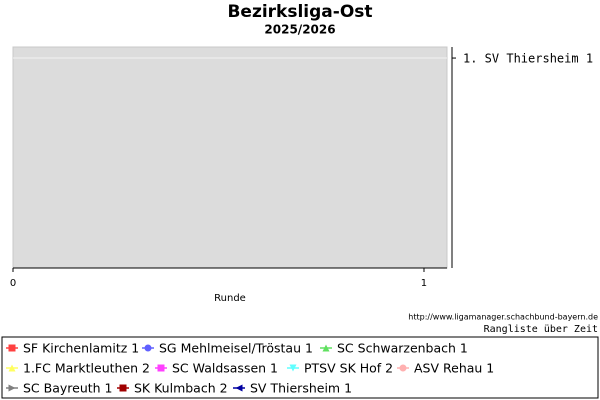 The height and width of the screenshot is (400, 600). I want to click on legend-label: SC Schwarzenbach 1, so click(402, 348).